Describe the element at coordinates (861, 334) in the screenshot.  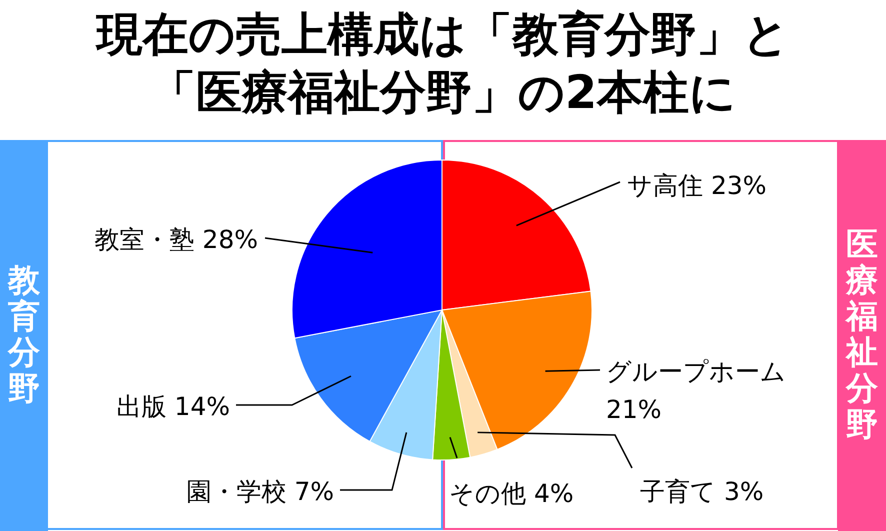
I see `text: 医療福祉分野` at that location.